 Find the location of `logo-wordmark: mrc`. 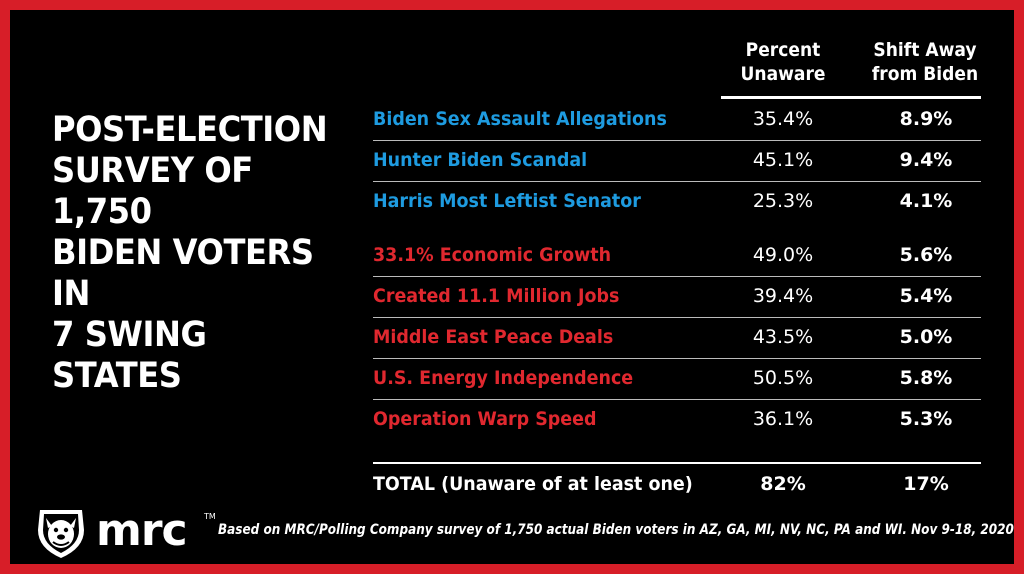

logo-wordmark: mrc is located at coordinates (142, 530).